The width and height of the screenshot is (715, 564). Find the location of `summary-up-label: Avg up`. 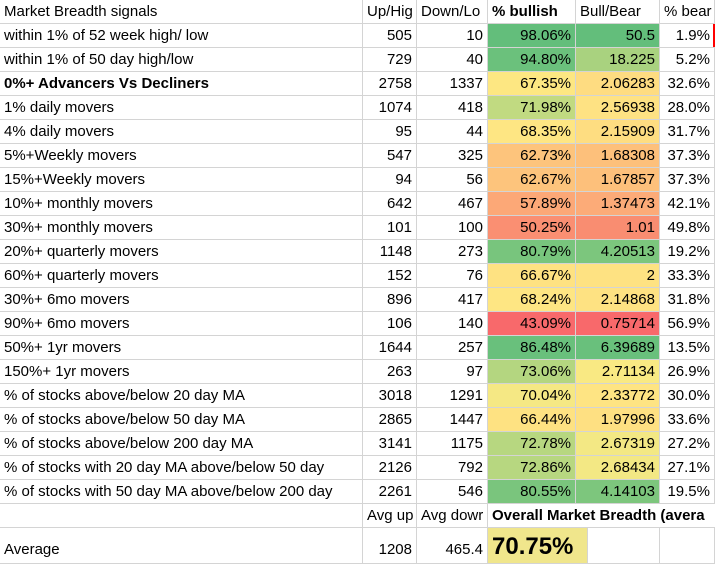

summary-up-label: Avg up is located at coordinates (390, 516).